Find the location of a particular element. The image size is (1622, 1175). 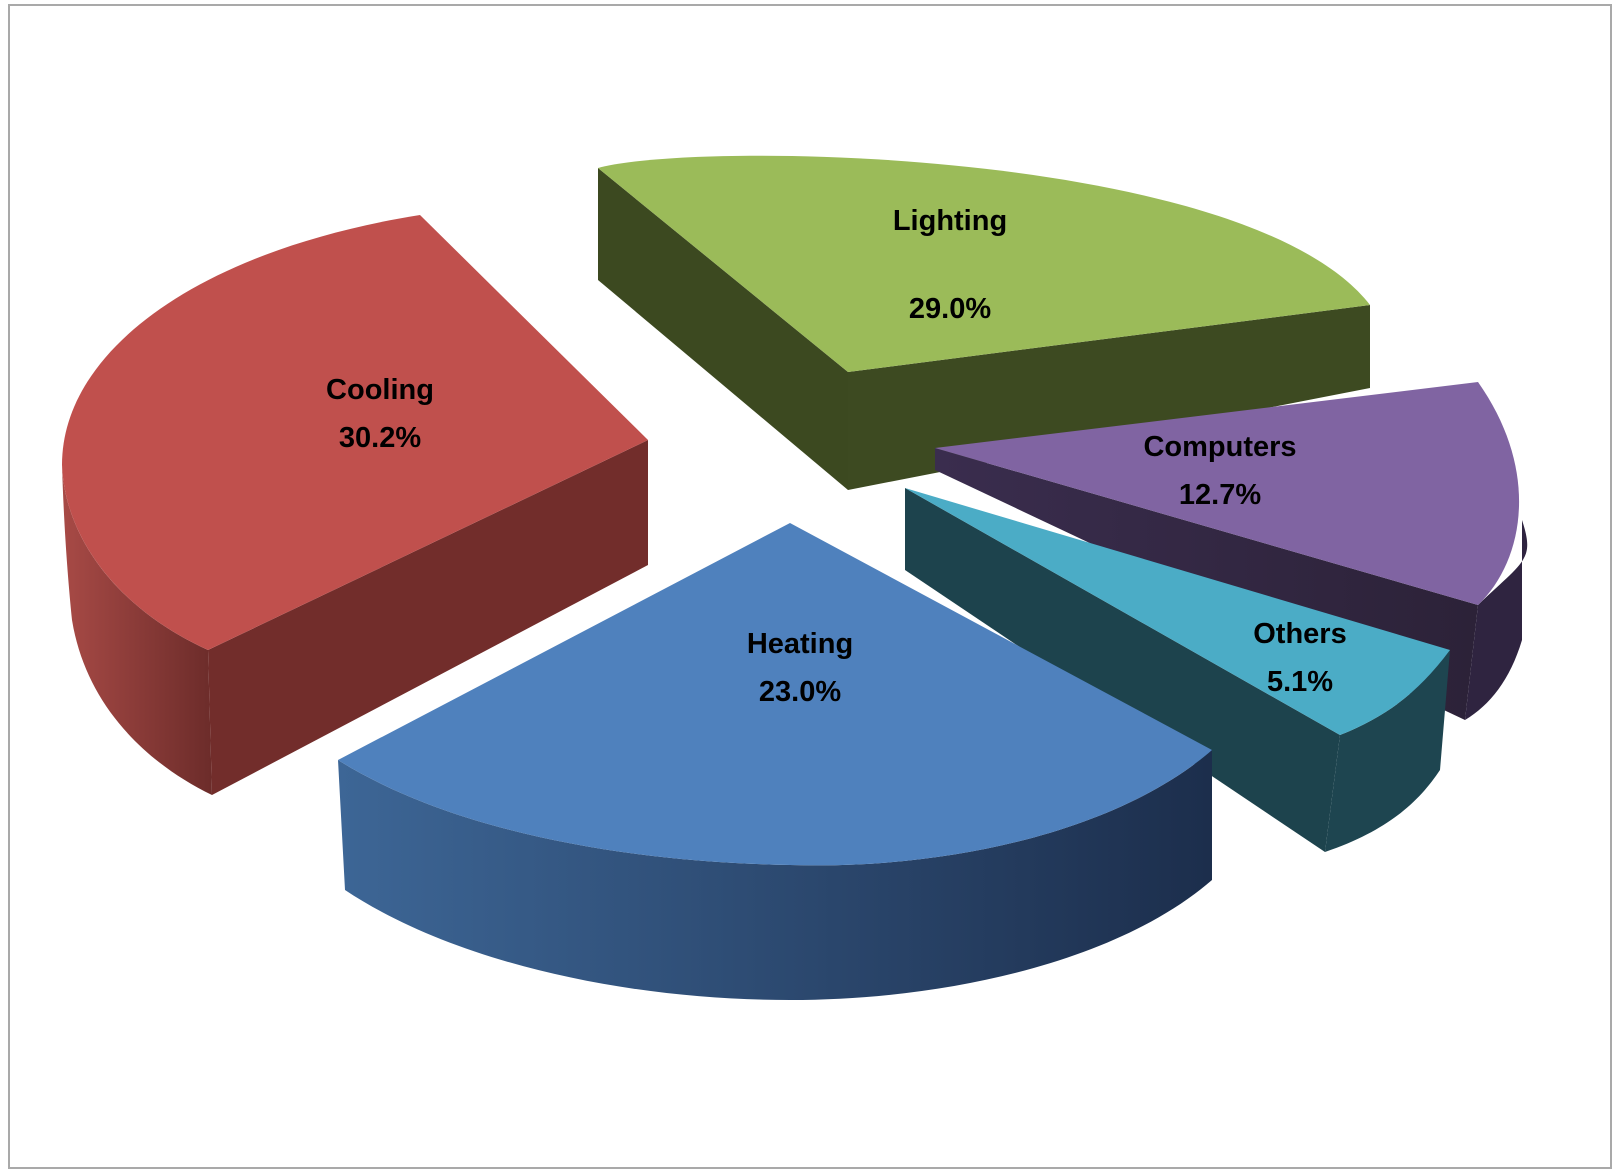

slice-label-heating: Heating is located at coordinates (800, 644).